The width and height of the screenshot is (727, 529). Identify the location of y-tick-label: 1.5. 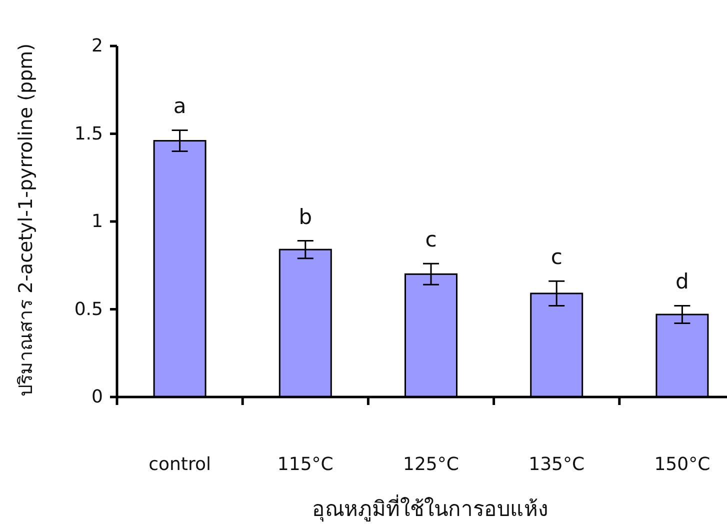
(88, 133).